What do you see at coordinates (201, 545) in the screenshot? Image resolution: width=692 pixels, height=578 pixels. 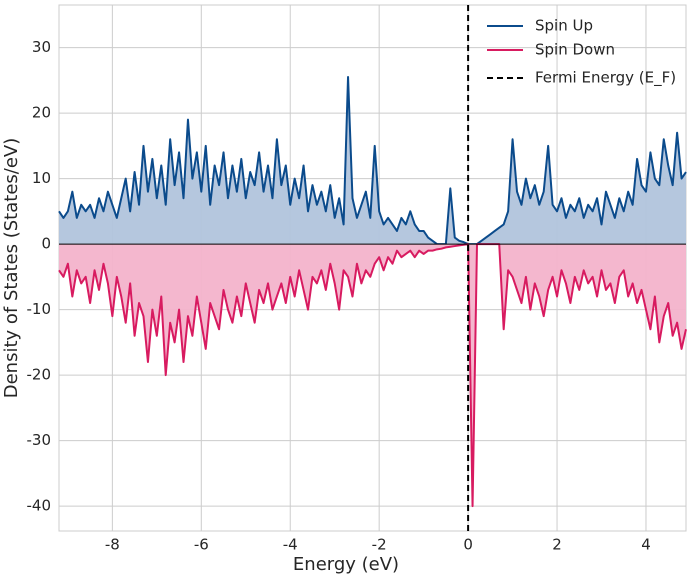 I see `x-tick-label: -6` at bounding box center [201, 545].